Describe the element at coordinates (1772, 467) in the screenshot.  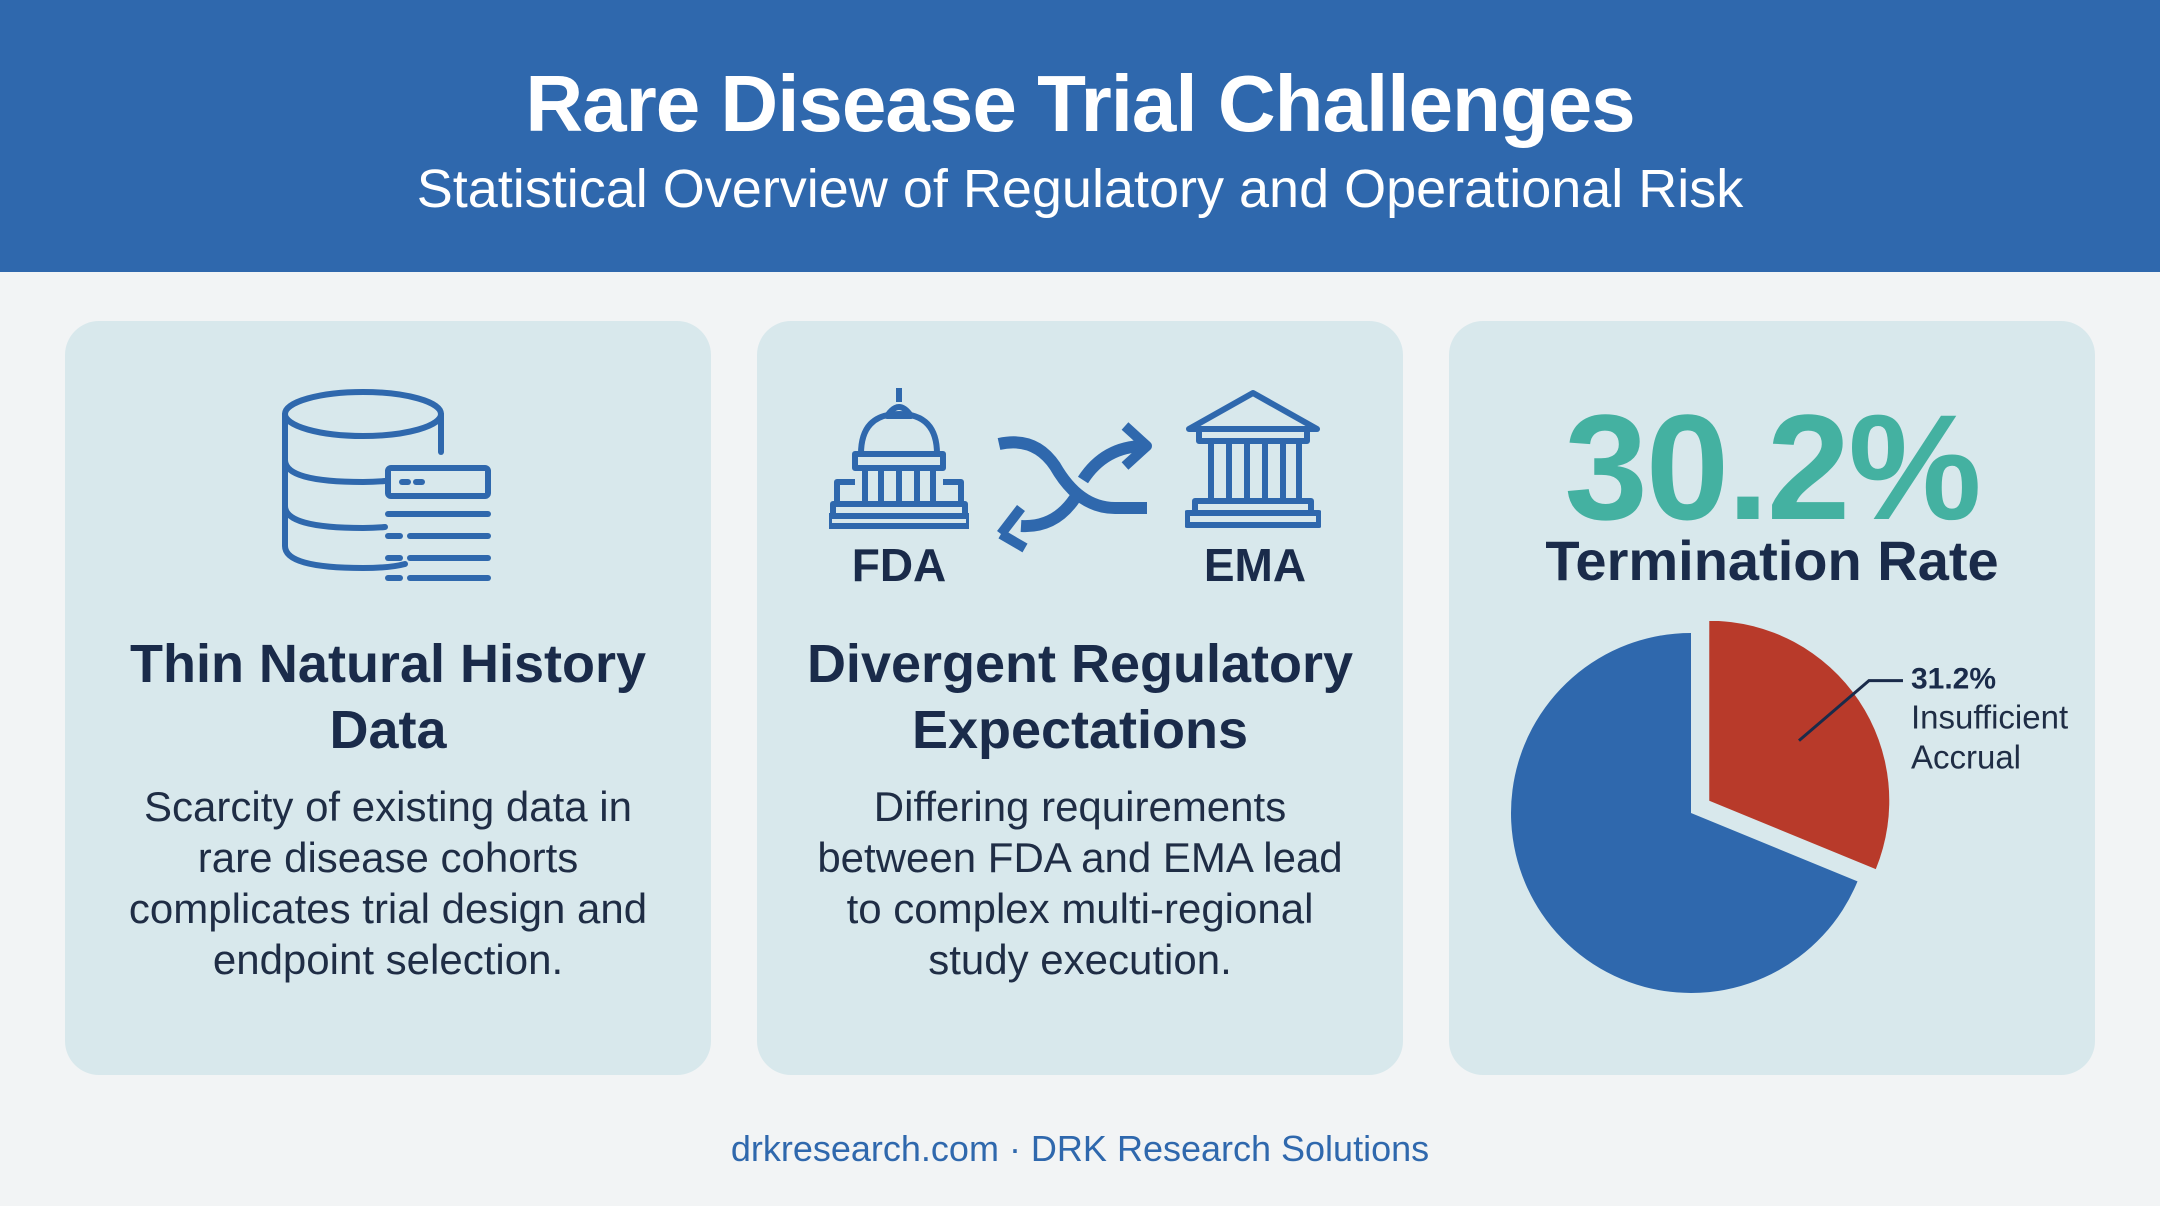
I see `termination-rate-value: 30.2%` at that location.